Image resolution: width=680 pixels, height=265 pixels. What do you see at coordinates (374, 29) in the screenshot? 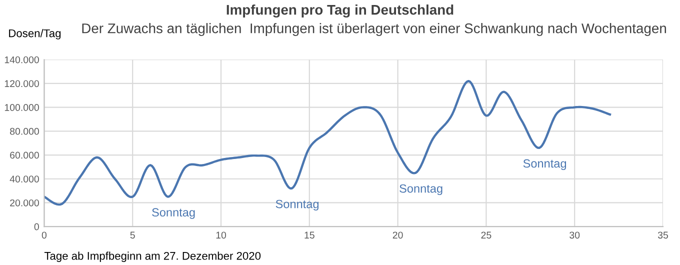
I see `chart-subtitle: Der Zuwachs an täglichen Impfungen ist überlagert von einer Schwankung nach Wochentagen` at bounding box center [374, 29].